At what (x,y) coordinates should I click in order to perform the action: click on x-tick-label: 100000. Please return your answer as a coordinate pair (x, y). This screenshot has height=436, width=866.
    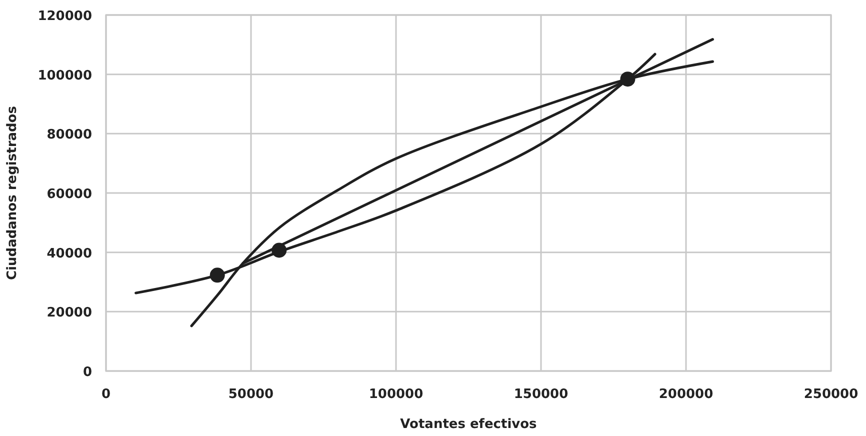
    Looking at the image, I should click on (396, 394).